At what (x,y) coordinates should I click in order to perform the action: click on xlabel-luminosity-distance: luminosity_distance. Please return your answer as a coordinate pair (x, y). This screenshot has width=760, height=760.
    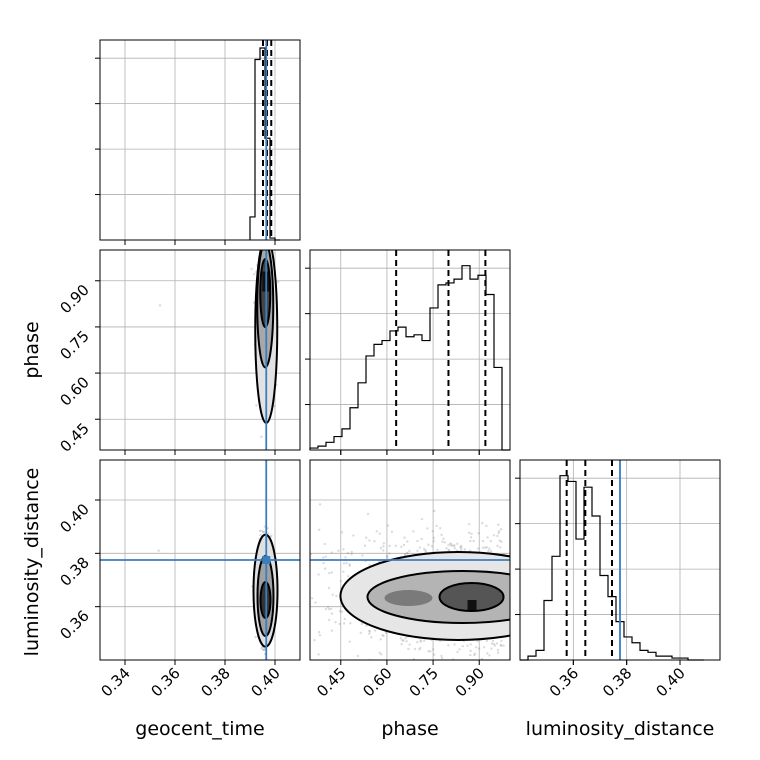
    Looking at the image, I should click on (620, 729).